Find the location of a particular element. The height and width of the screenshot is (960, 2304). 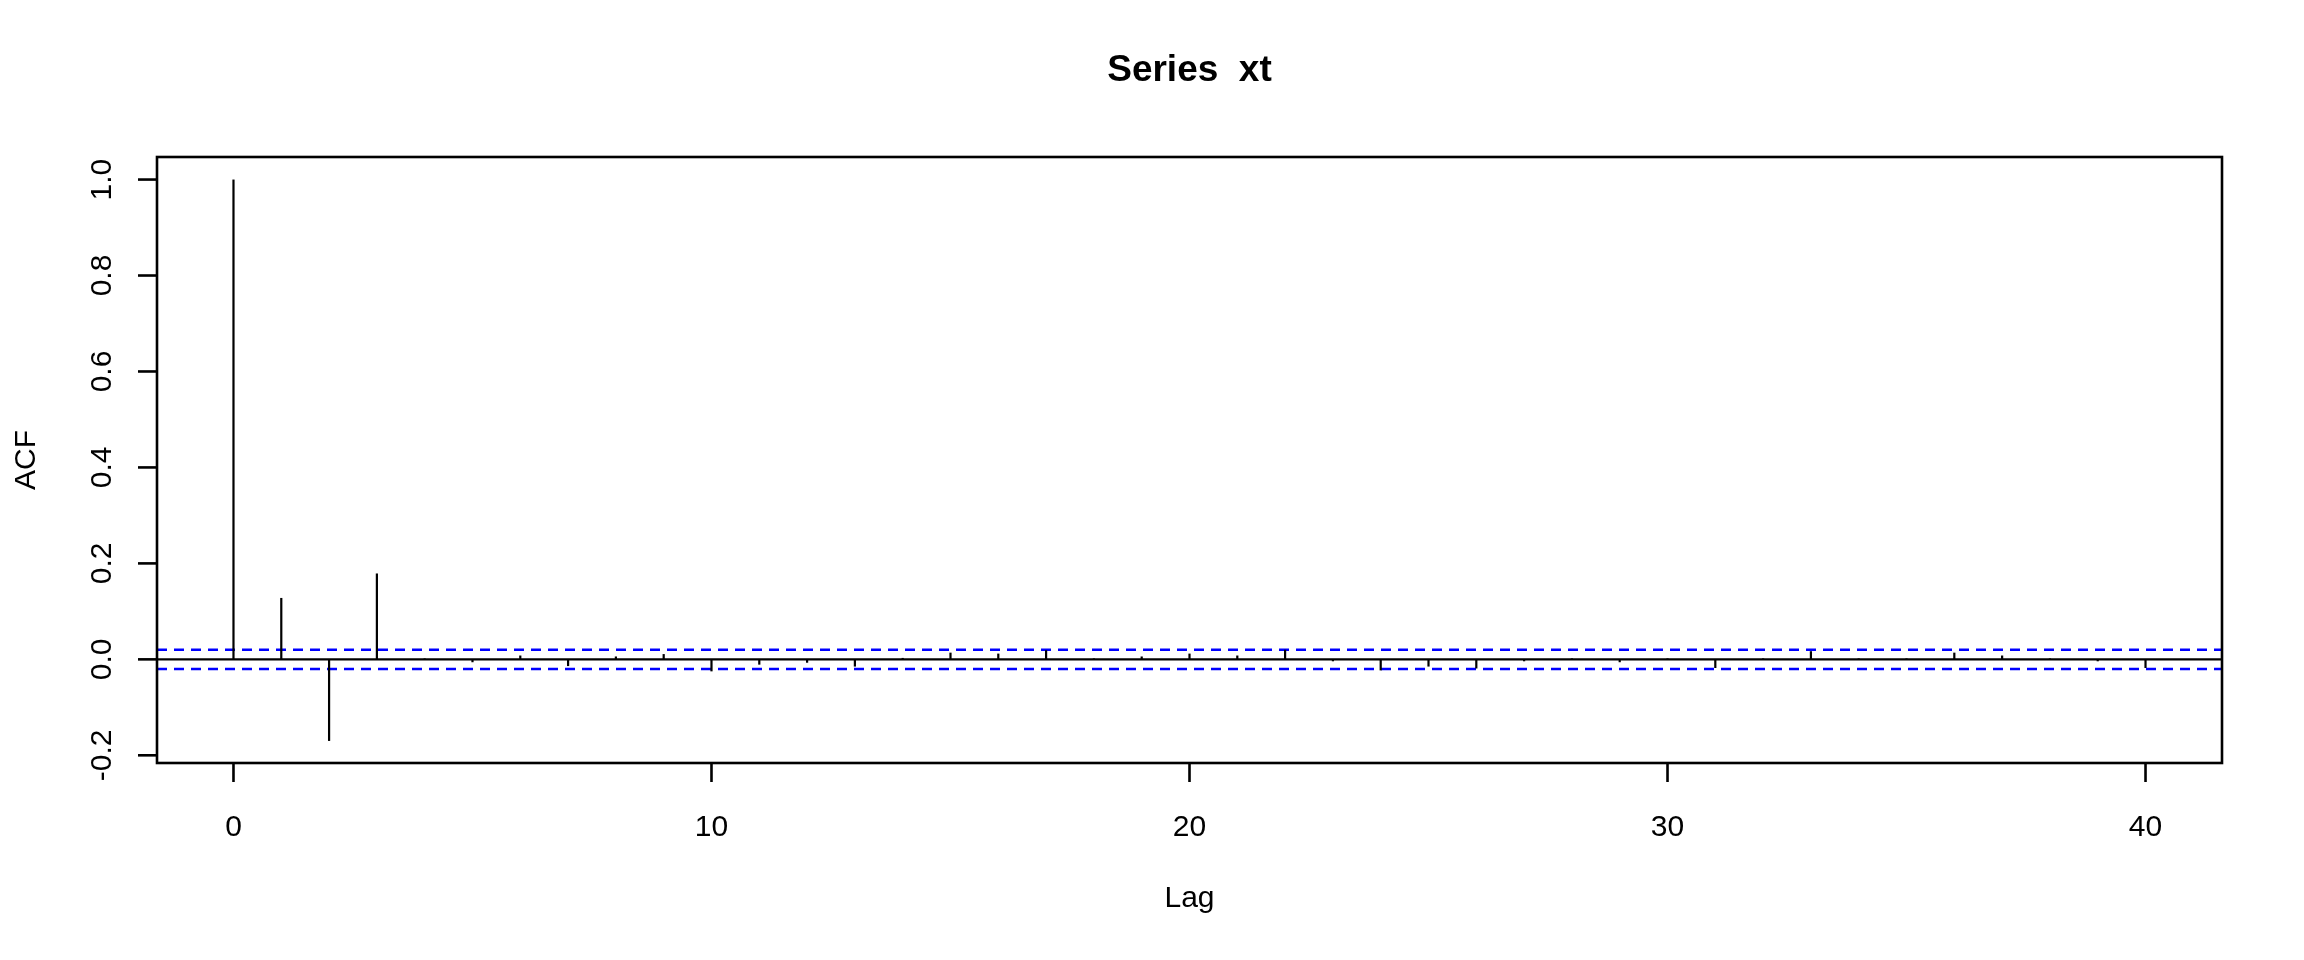

x-tick-label: 10 is located at coordinates (711, 825).